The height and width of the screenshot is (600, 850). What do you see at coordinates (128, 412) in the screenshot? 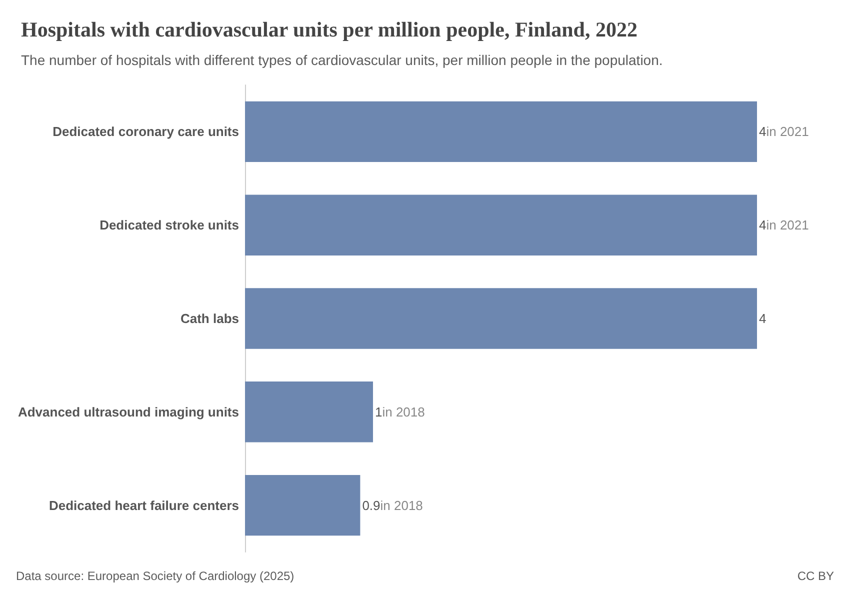
I see `y-tick-label: Advanced ultrasound imaging units` at bounding box center [128, 412].